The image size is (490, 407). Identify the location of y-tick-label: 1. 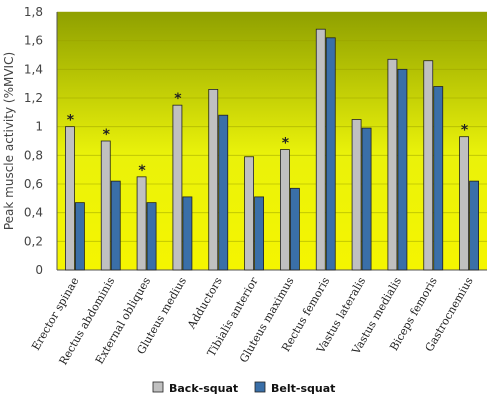
(39, 127).